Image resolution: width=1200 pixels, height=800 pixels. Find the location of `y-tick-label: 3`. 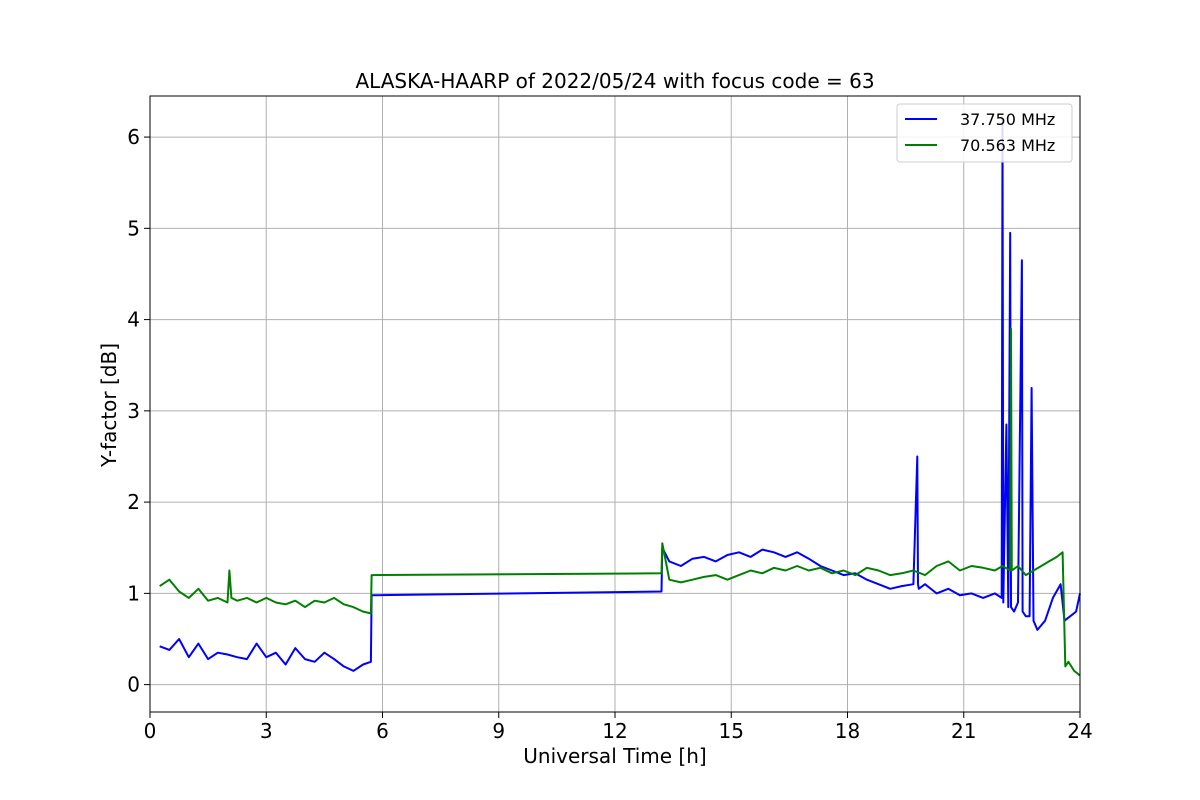

y-tick-label: 3 is located at coordinates (133, 411).